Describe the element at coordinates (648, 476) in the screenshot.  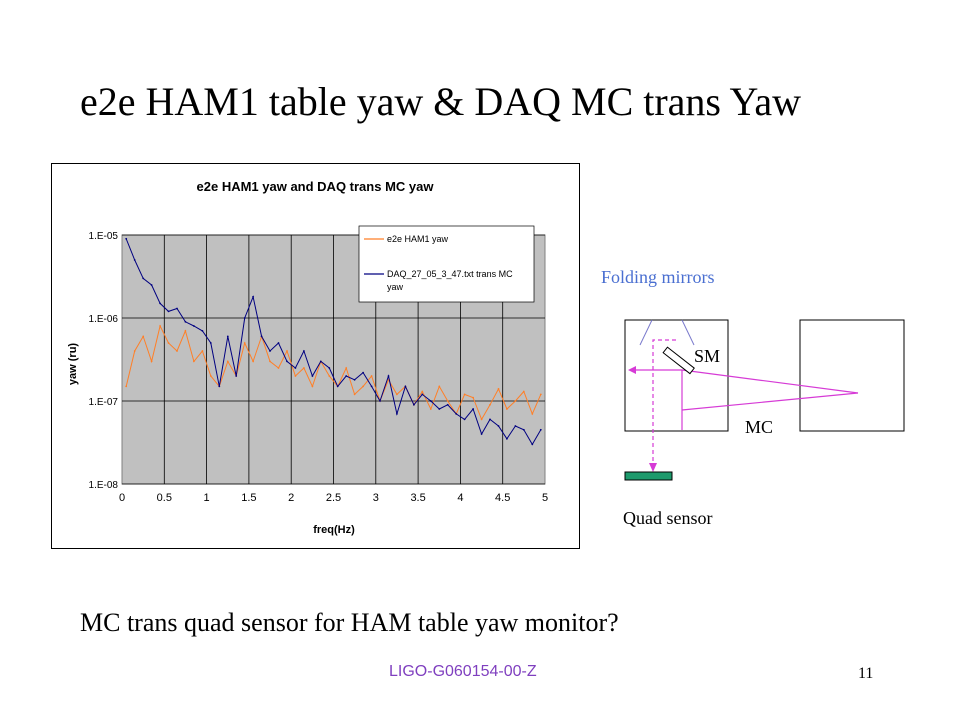
I see `quad-sensor` at that location.